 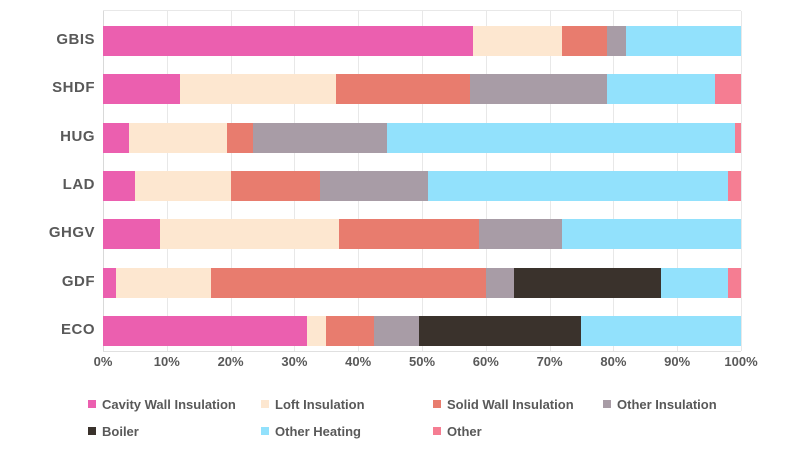 I want to click on legend-item-solid-wall-insulation: Solid Wall Insulation, so click(x=503, y=404).